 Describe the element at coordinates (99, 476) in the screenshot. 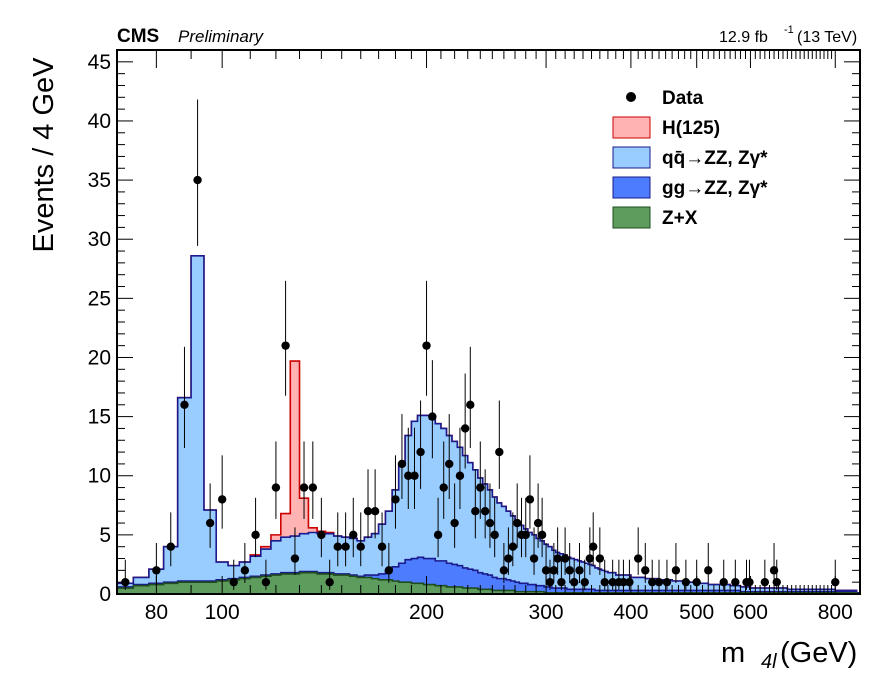

I see `y-tick-label: 10` at that location.